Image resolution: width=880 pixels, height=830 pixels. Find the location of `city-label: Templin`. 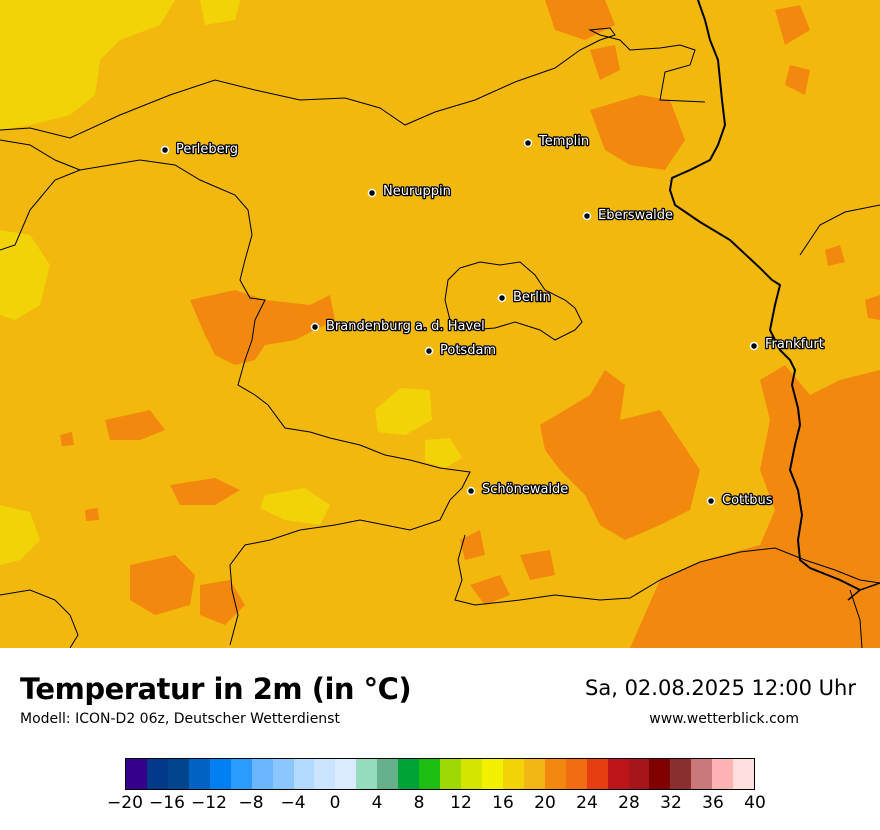

city-label: Templin is located at coordinates (563, 141).